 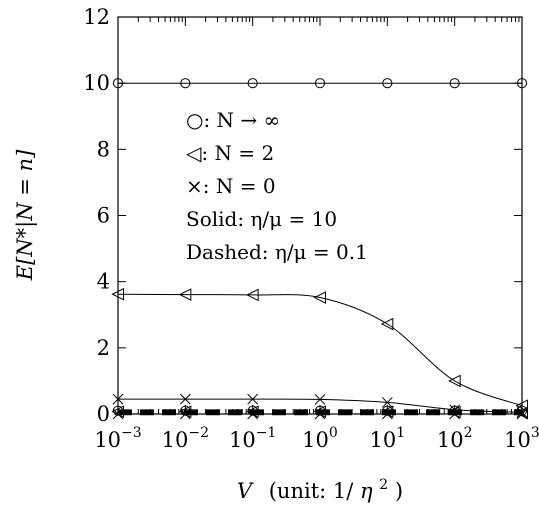 What do you see at coordinates (103, 216) in the screenshot?
I see `y-tick-label: 6` at bounding box center [103, 216].